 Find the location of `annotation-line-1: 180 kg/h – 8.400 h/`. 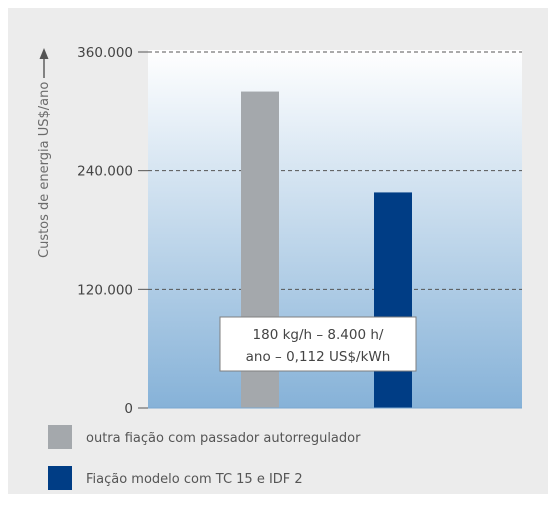

annotation-line-1: 180 kg/h – 8.400 h/ is located at coordinates (318, 335).